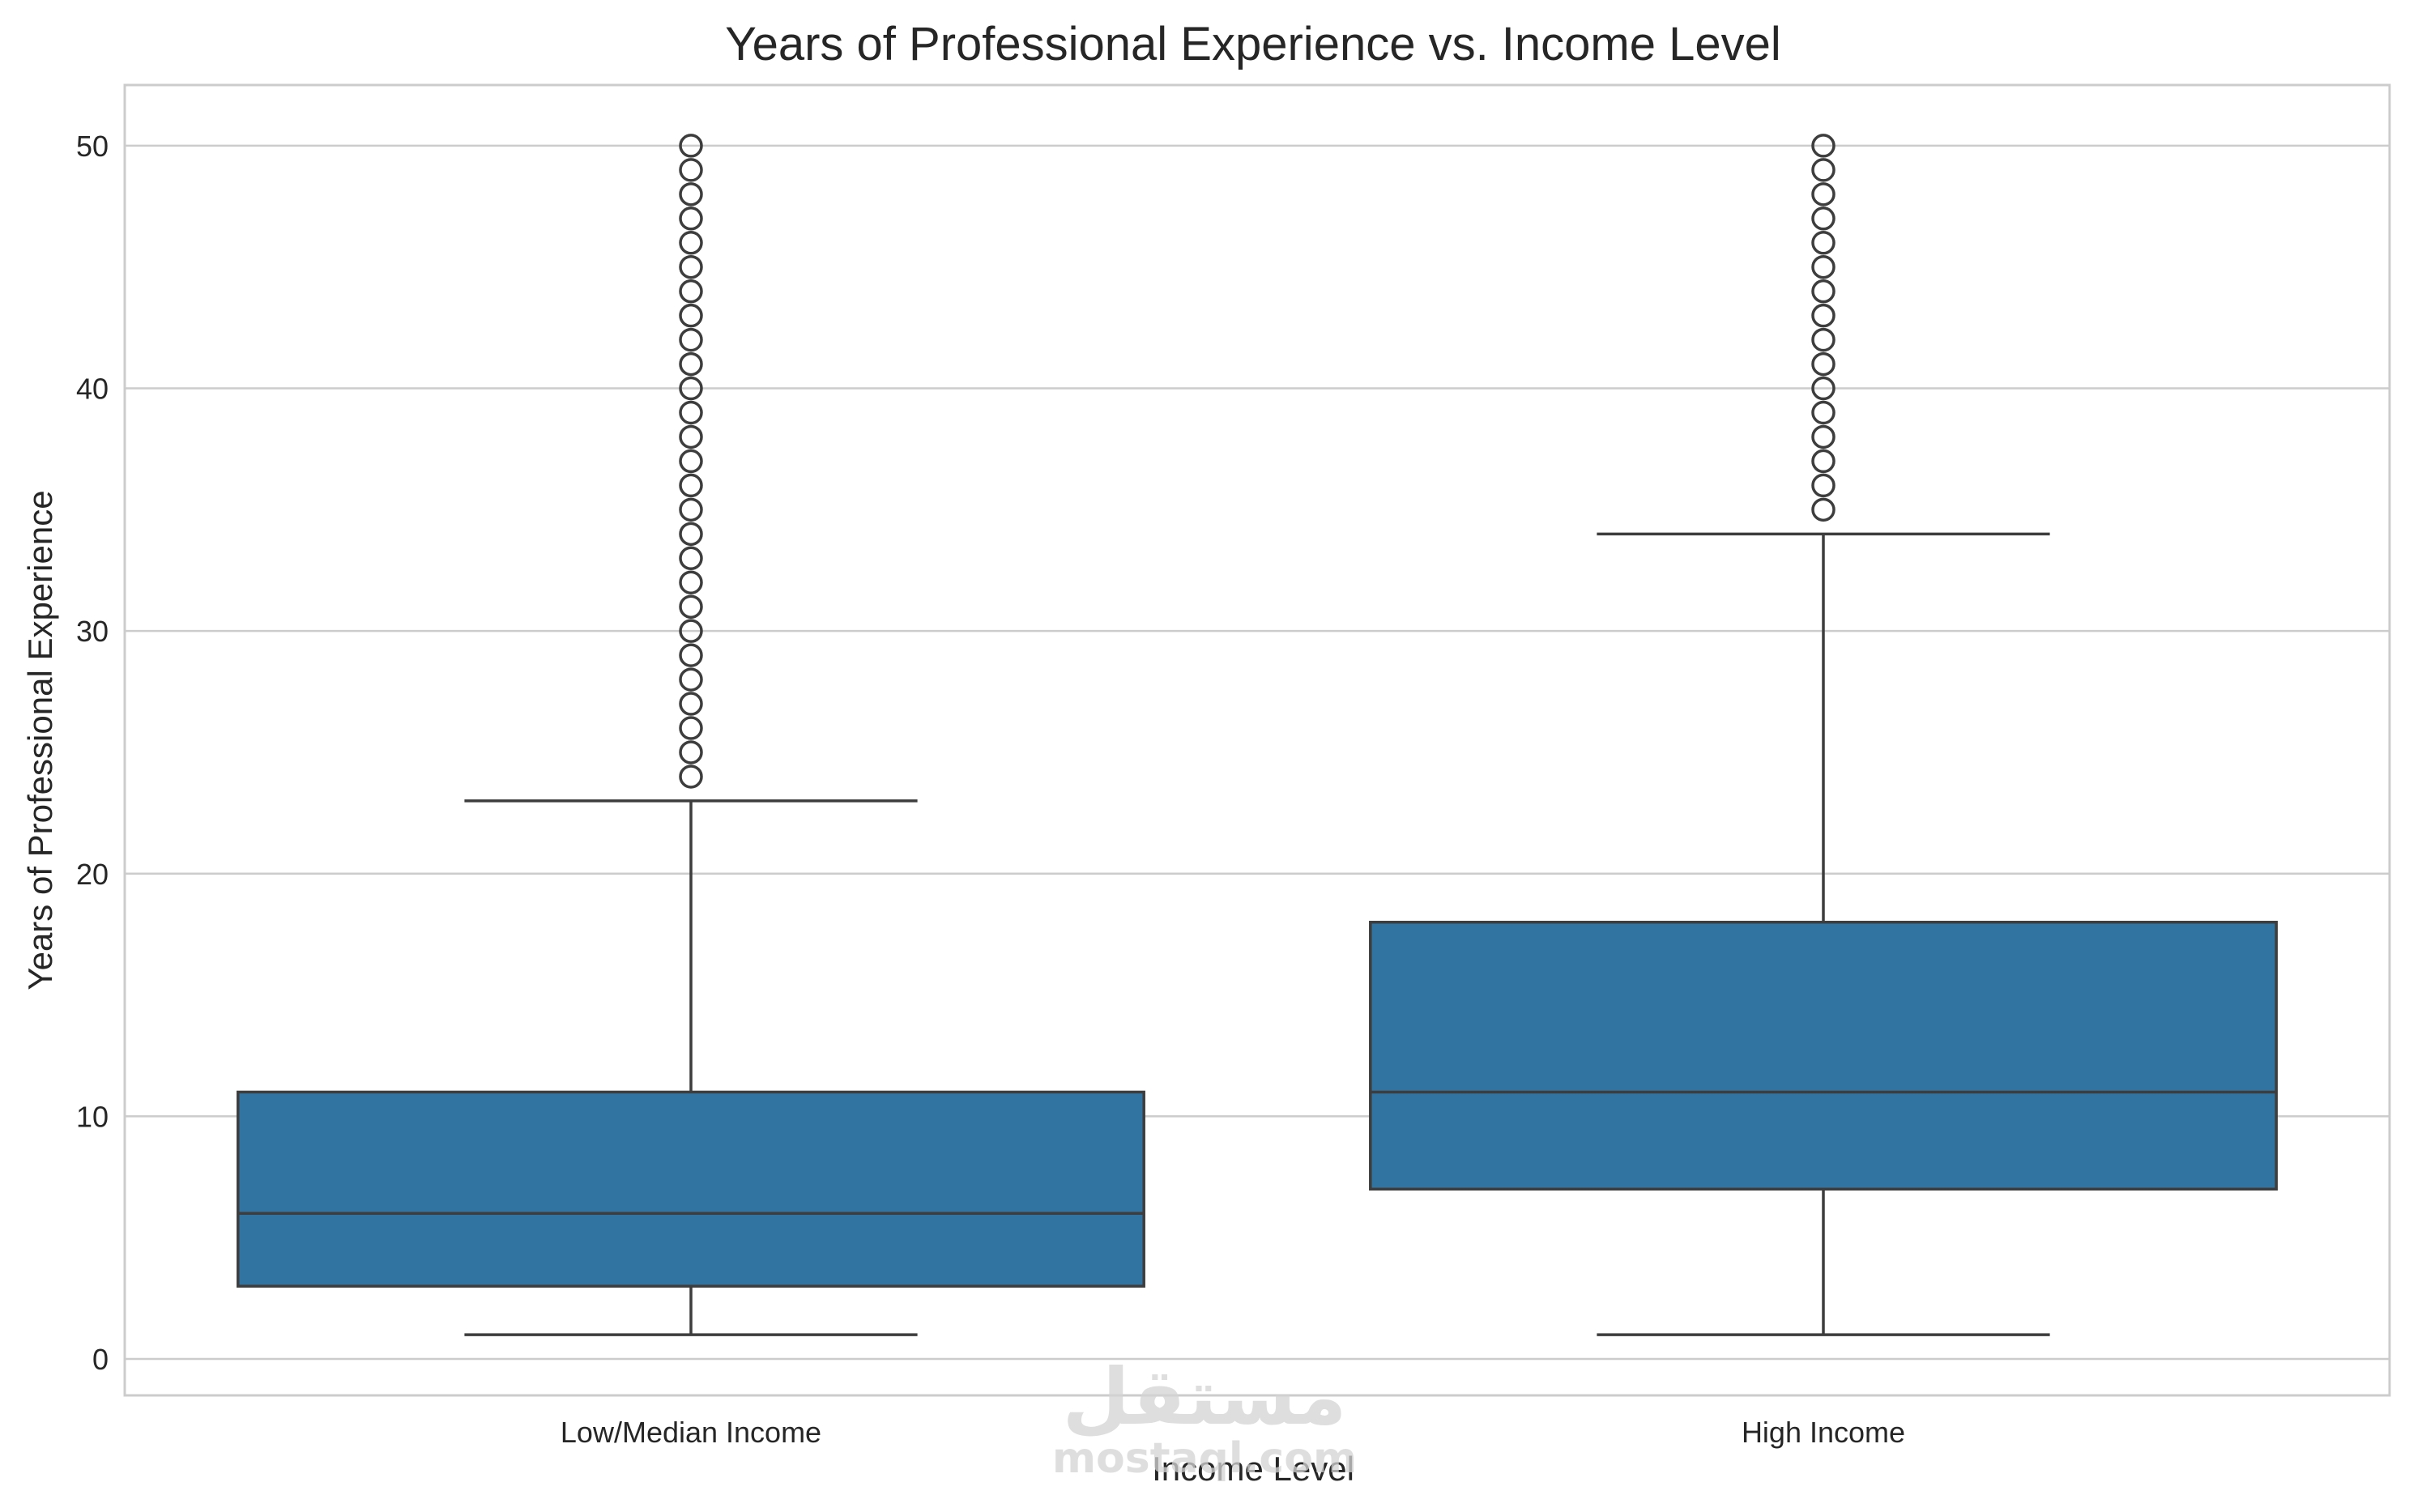 Image resolution: width=2409 pixels, height=1512 pixels. I want to click on svg-text: مستقل, so click(1204, 1397).